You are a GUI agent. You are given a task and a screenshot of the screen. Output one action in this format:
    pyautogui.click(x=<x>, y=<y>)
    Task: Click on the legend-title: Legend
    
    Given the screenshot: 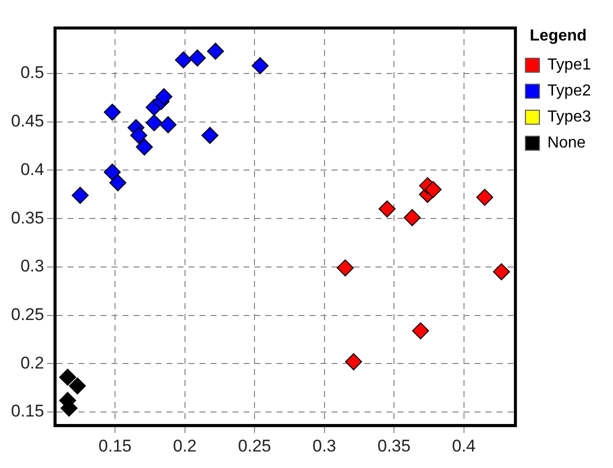 What is the action you would take?
    pyautogui.click(x=558, y=35)
    